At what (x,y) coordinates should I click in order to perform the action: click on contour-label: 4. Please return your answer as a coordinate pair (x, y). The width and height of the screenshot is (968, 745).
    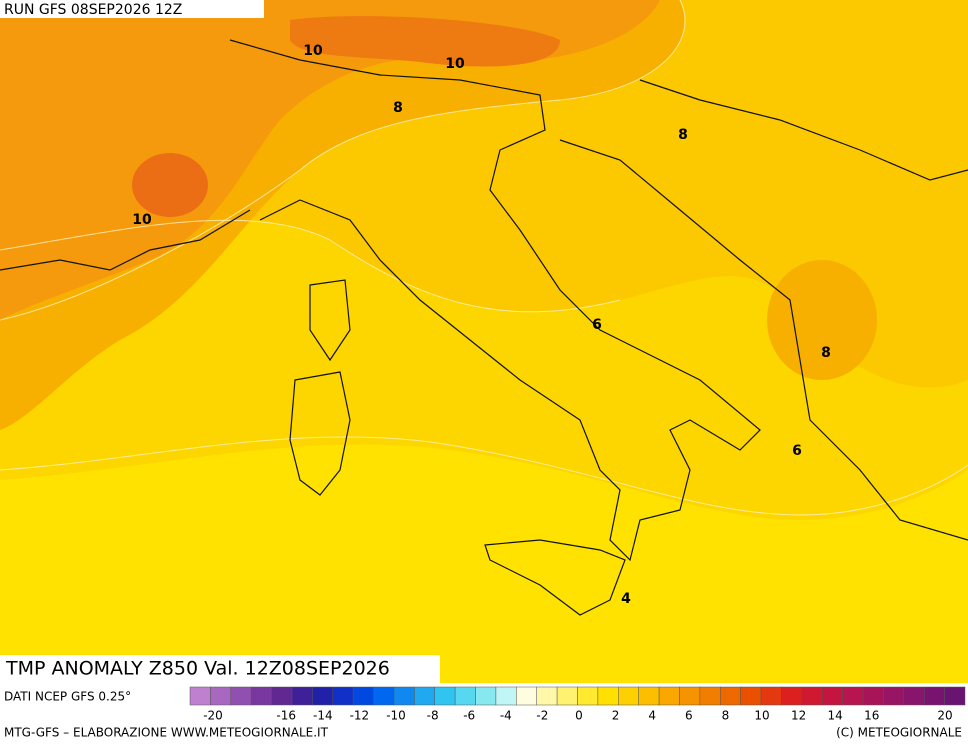
    Looking at the image, I should click on (626, 599).